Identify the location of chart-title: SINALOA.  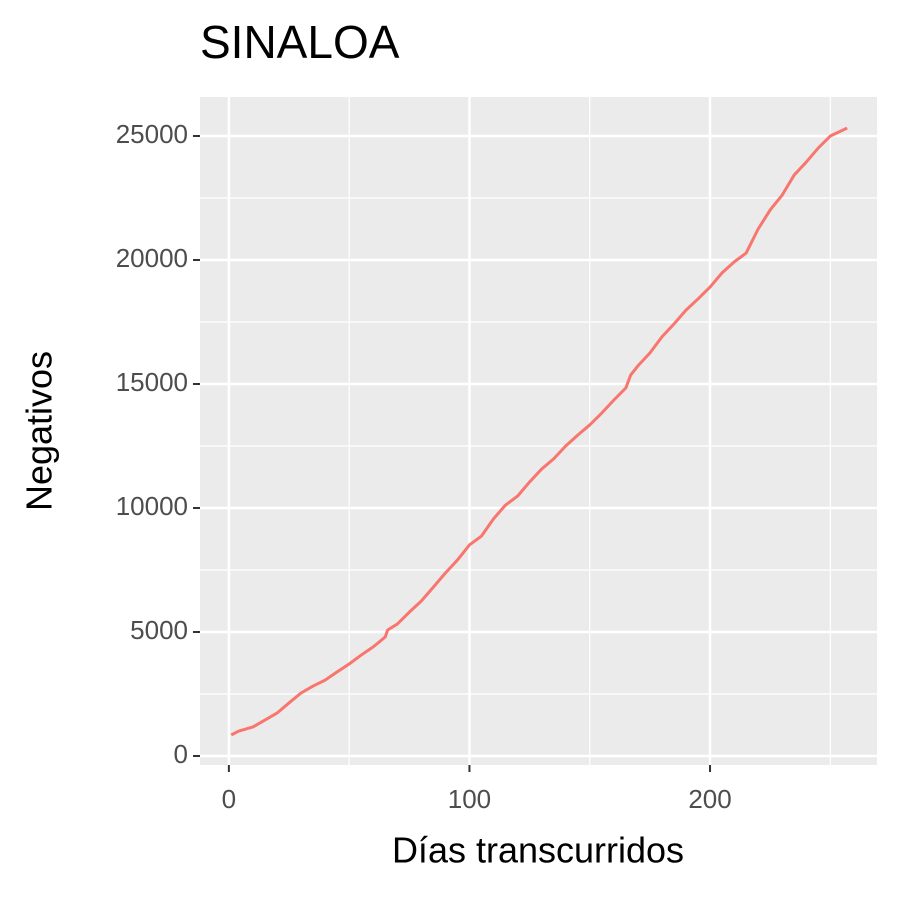
(300, 42).